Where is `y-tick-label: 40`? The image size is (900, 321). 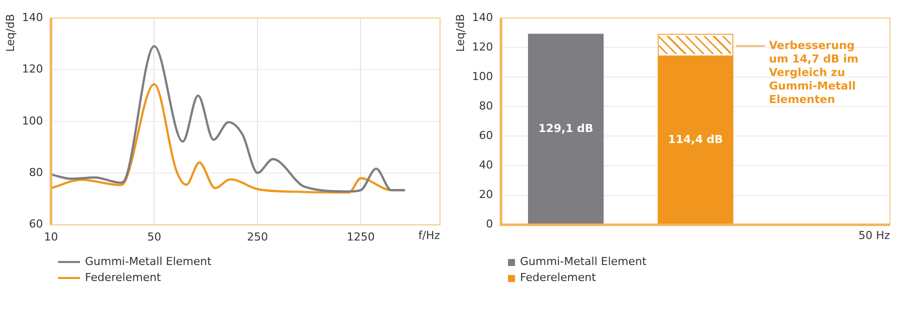 y-tick-label: 40 is located at coordinates (485, 165).